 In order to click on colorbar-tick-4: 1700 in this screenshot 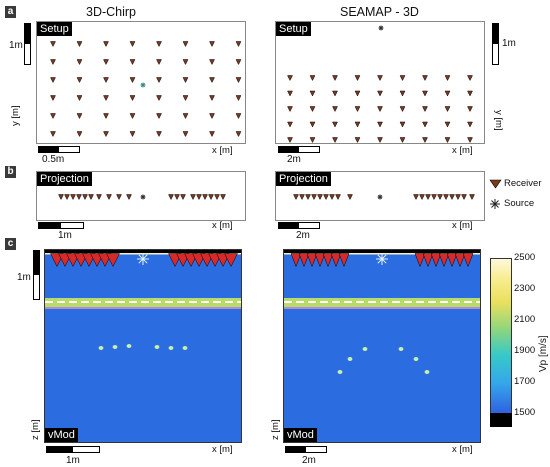, I will do `click(525, 381)`.